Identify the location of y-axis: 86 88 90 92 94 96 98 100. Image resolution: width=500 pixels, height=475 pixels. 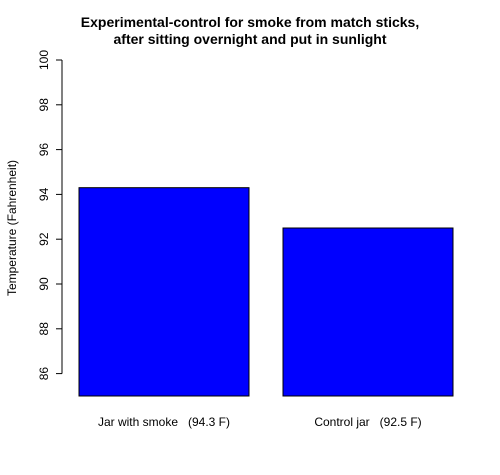
(50, 215).